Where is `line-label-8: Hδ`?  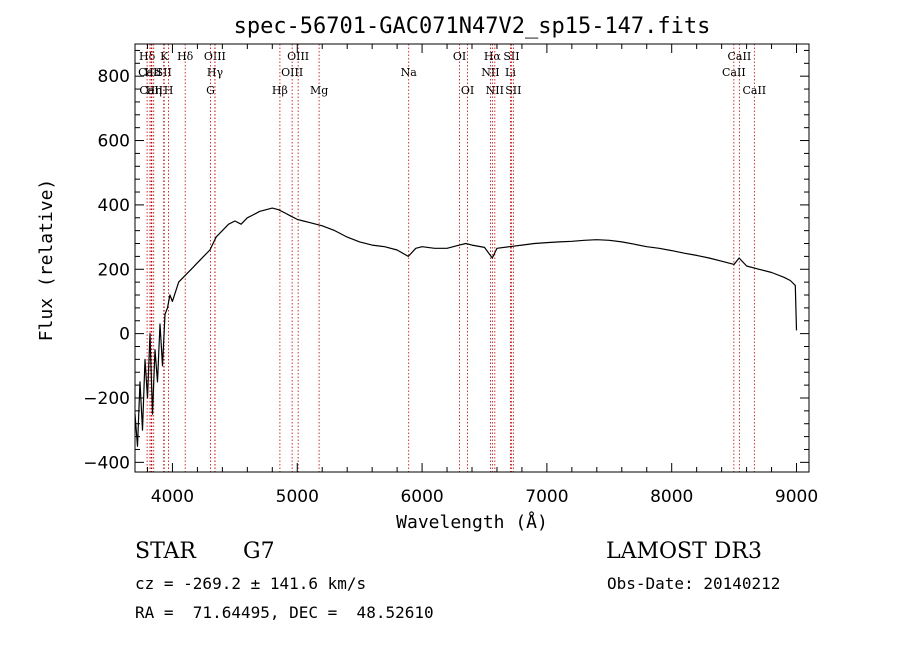 line-label-8: Hδ is located at coordinates (185, 56).